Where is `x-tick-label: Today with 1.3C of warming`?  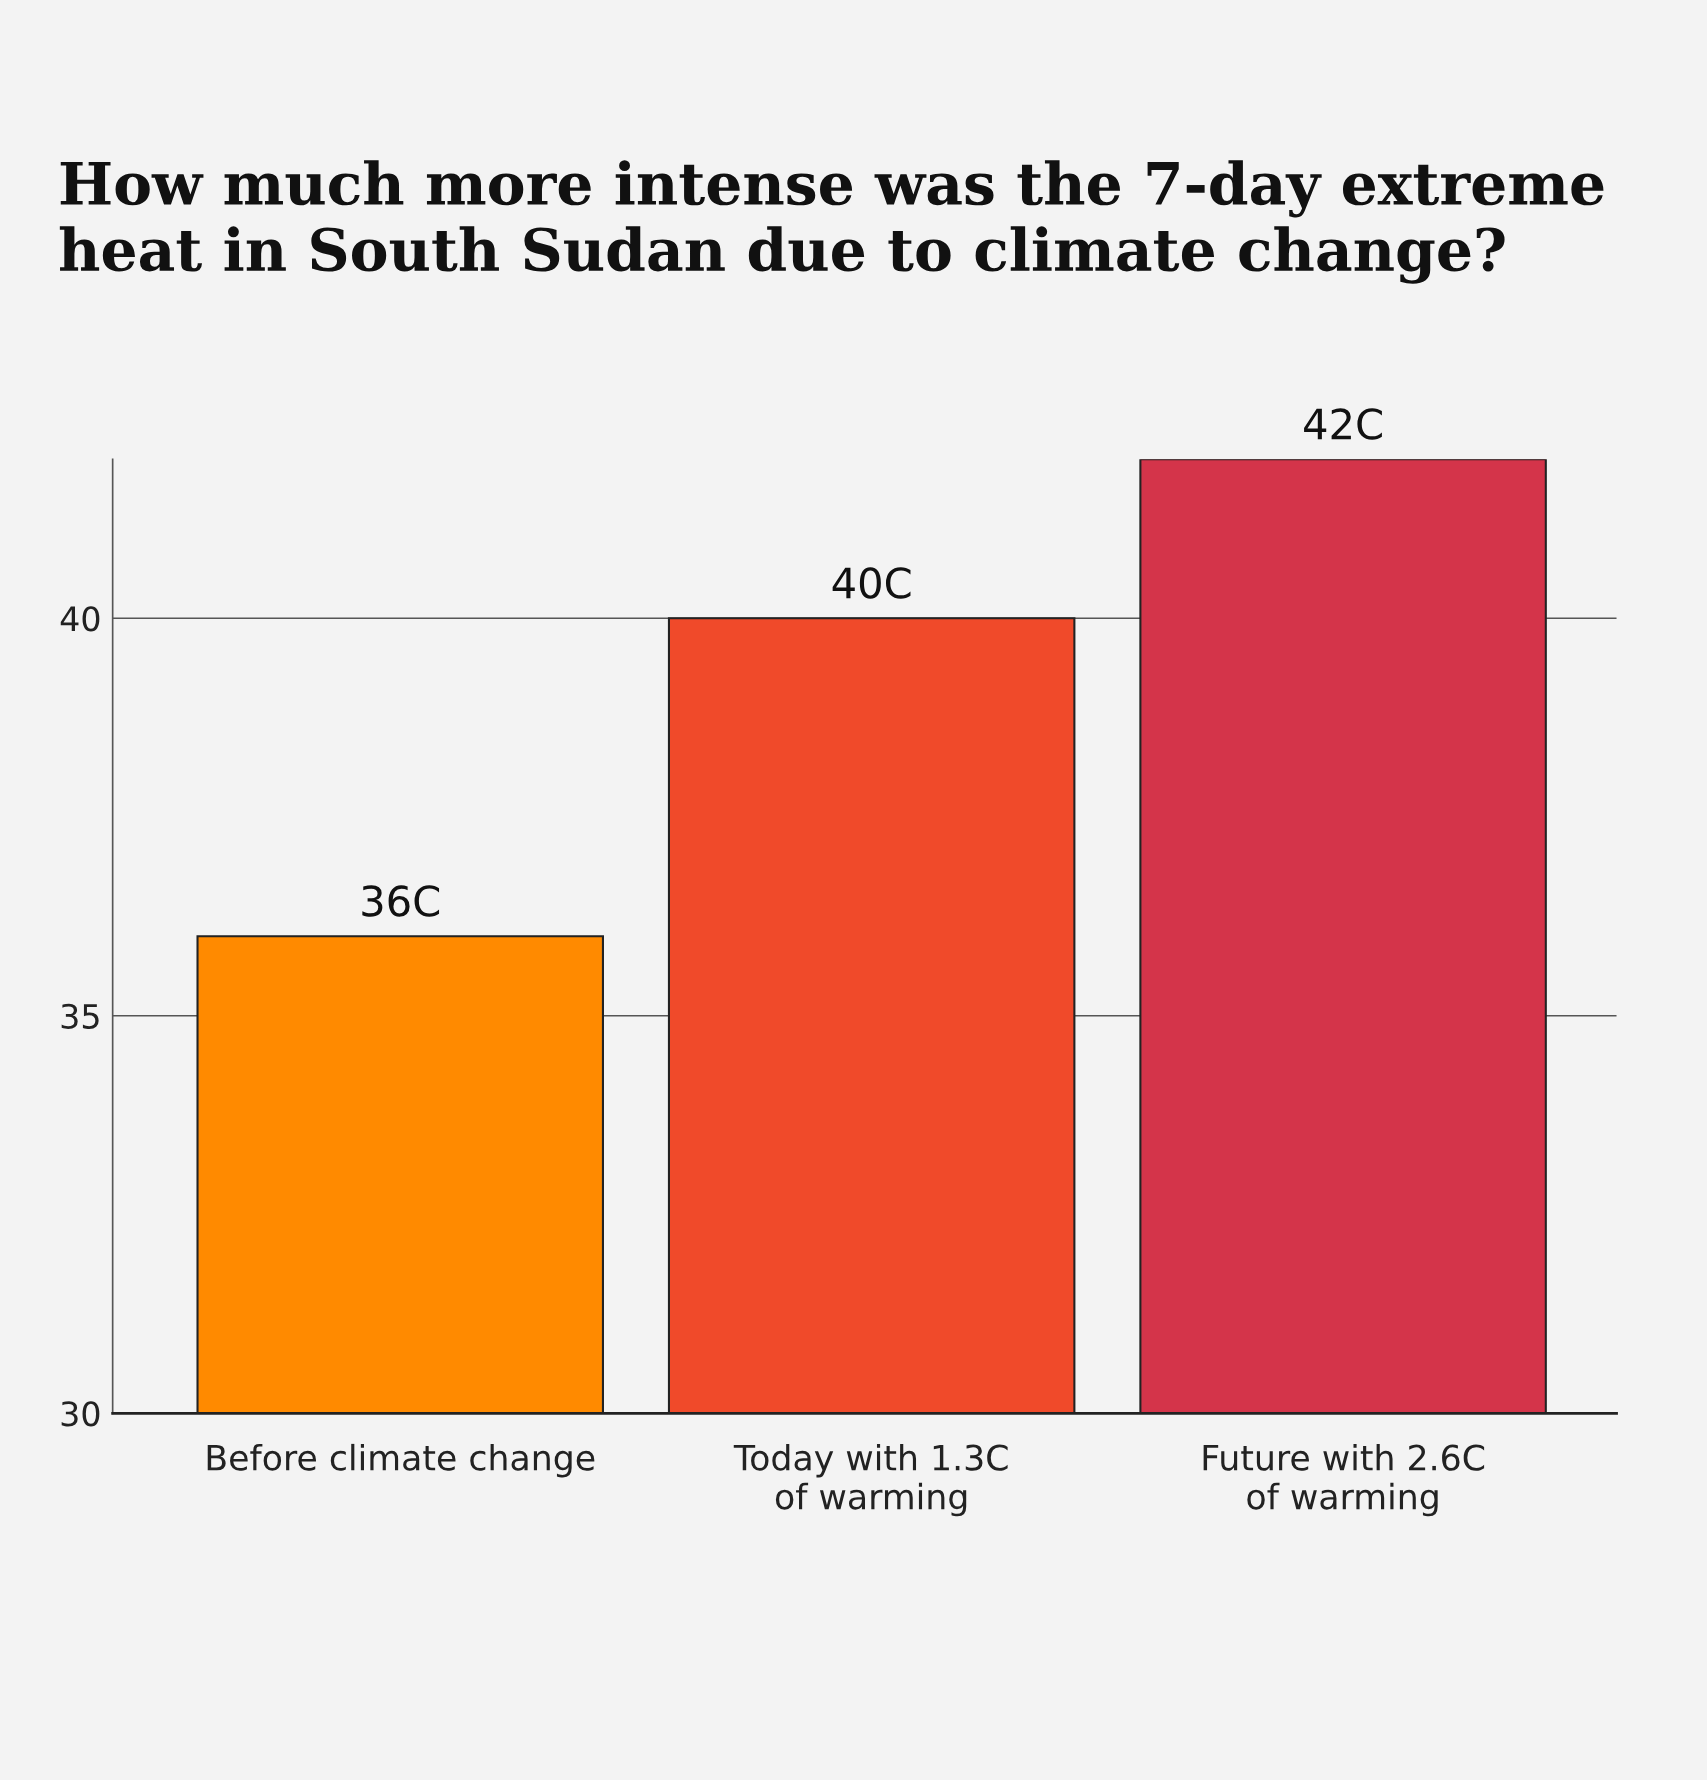
x-tick-label: Today with 1.3C of warming is located at coordinates (870, 1480).